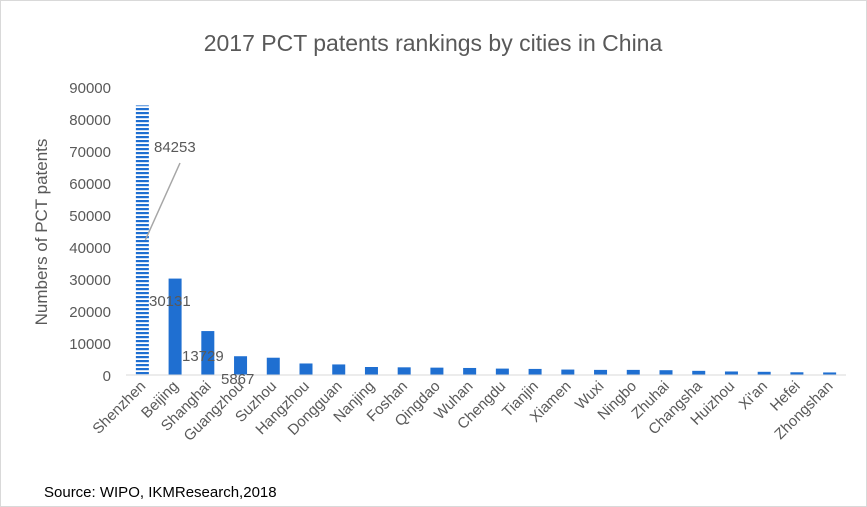  I want to click on data-label: 84253, so click(175, 147).